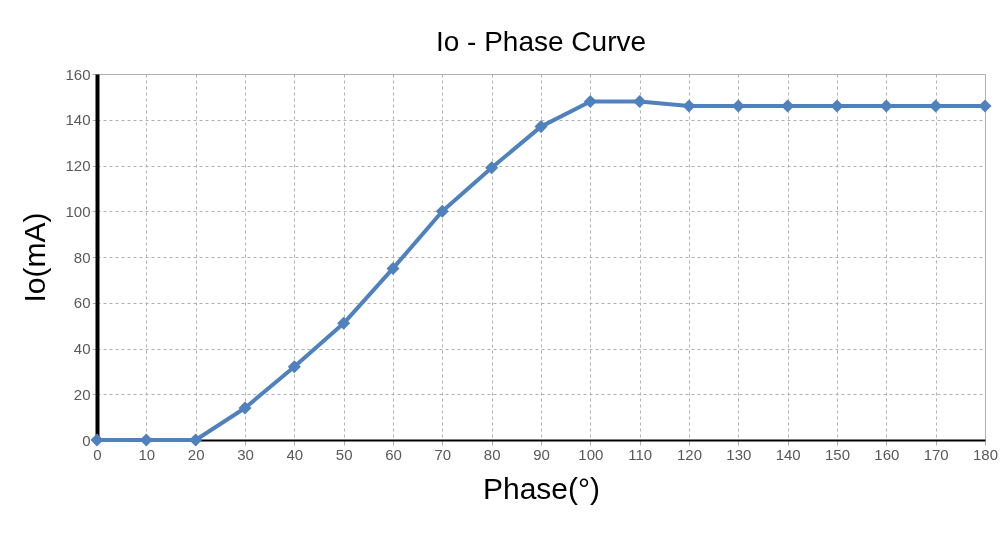 This screenshot has height=554, width=1001. What do you see at coordinates (78, 120) in the screenshot?
I see `y-tick-label: 140` at bounding box center [78, 120].